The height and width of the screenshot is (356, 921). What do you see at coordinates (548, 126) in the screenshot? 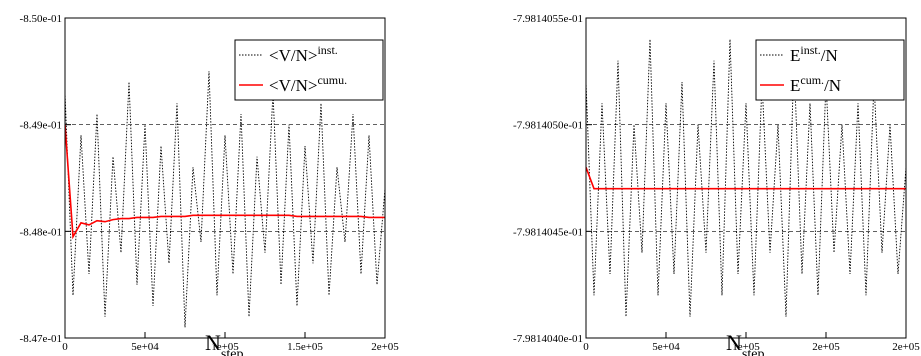
I see `y-tick-label: -7.9814050e-01` at bounding box center [548, 126].